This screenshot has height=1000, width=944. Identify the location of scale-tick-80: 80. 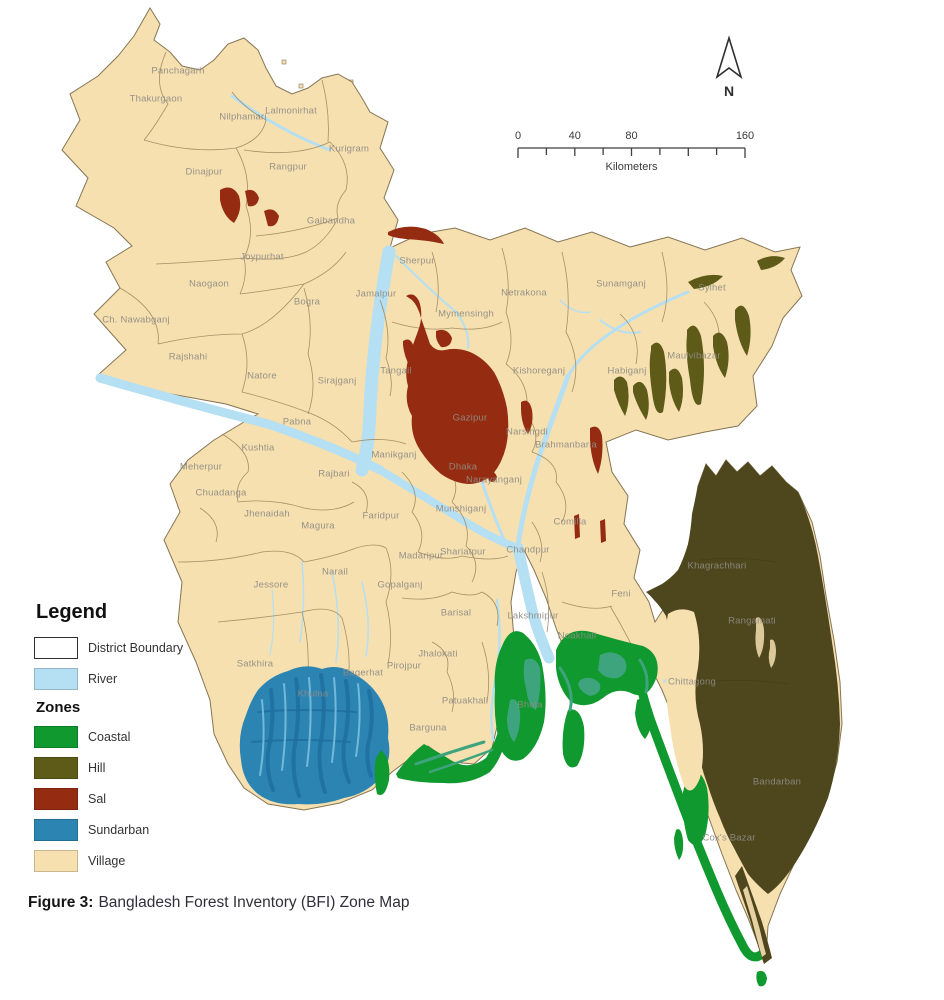
(631, 136).